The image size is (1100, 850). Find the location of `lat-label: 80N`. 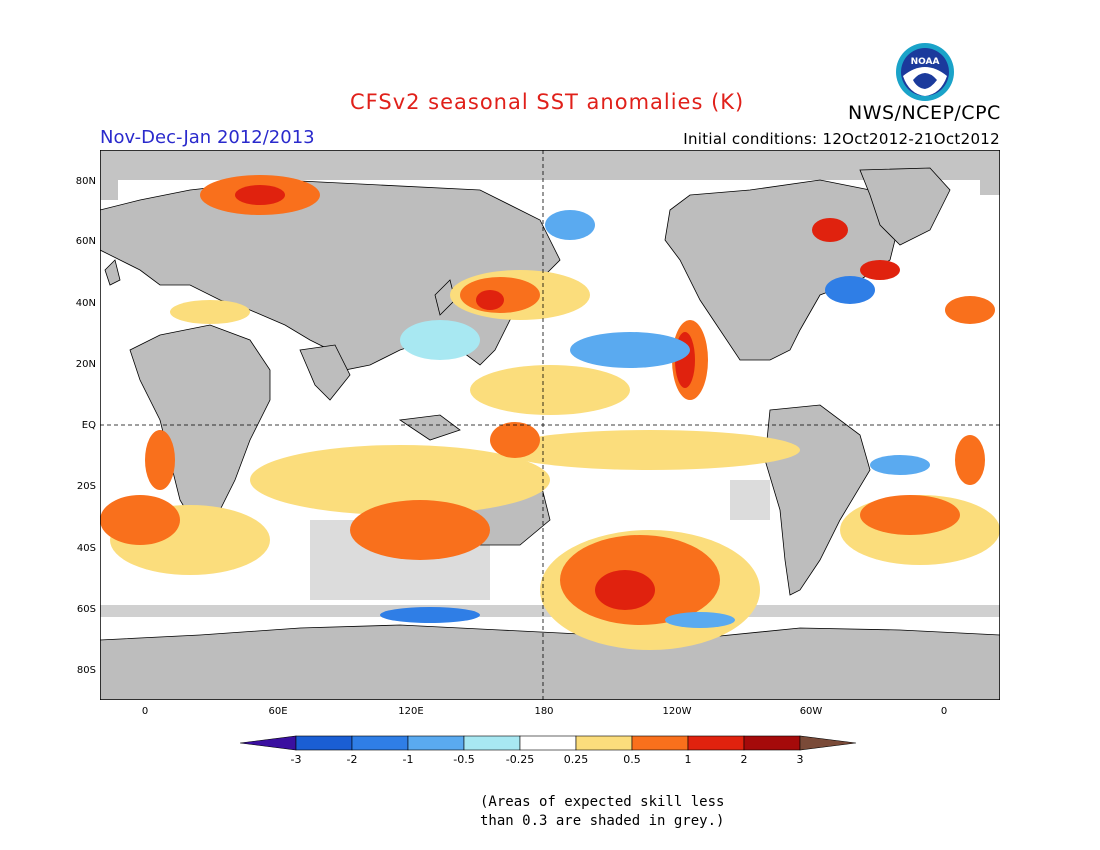

lat-label: 80N is located at coordinates (85, 181).